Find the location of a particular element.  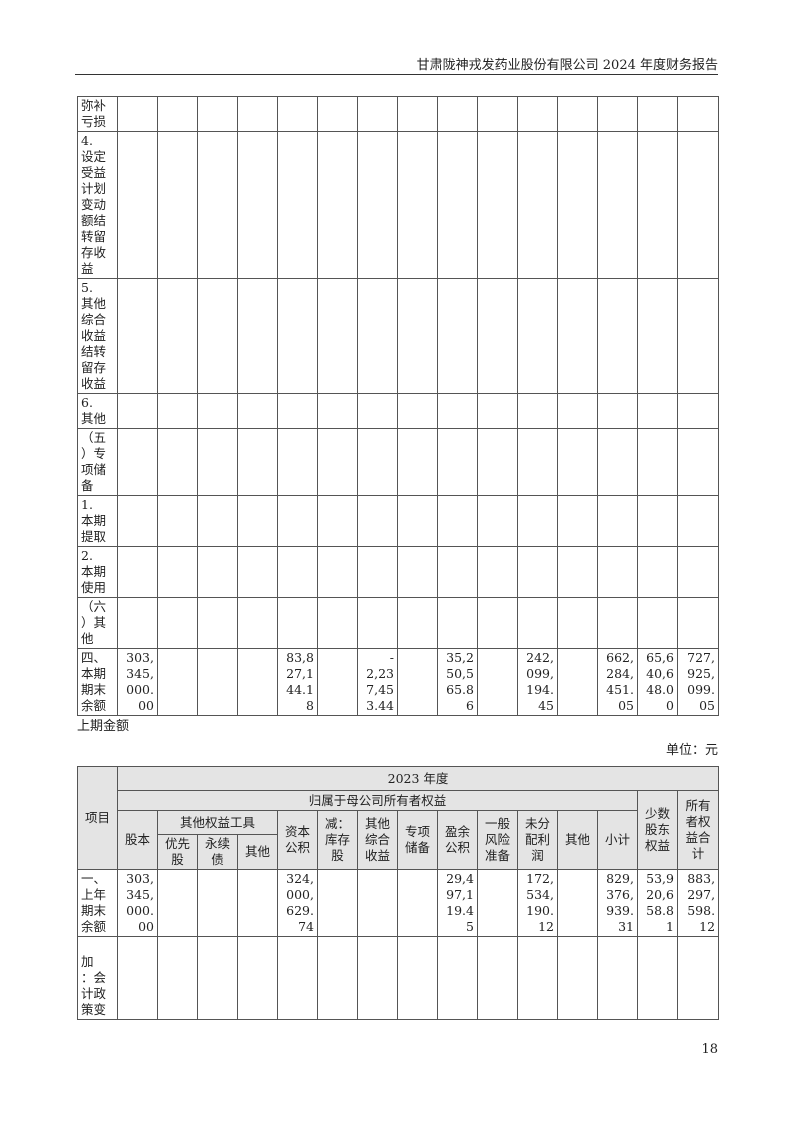

header-year: 2023 年度 is located at coordinates (418, 778).